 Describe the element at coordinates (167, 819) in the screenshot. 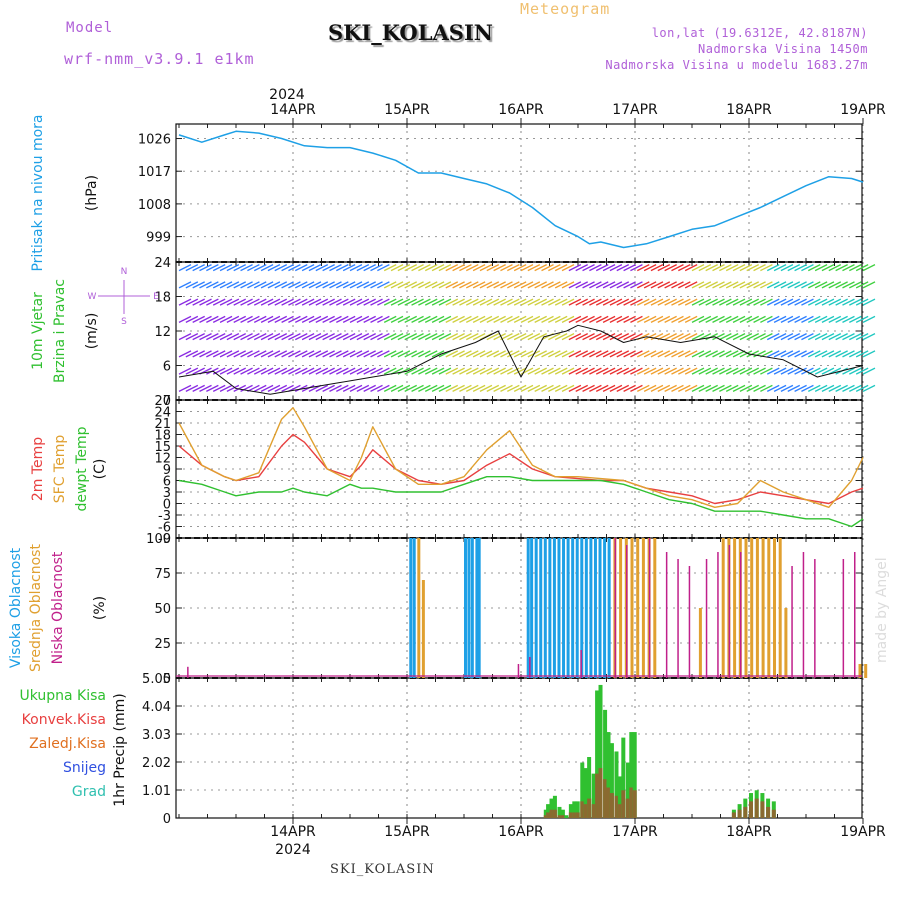

I see `y-tick-label: 0` at that location.